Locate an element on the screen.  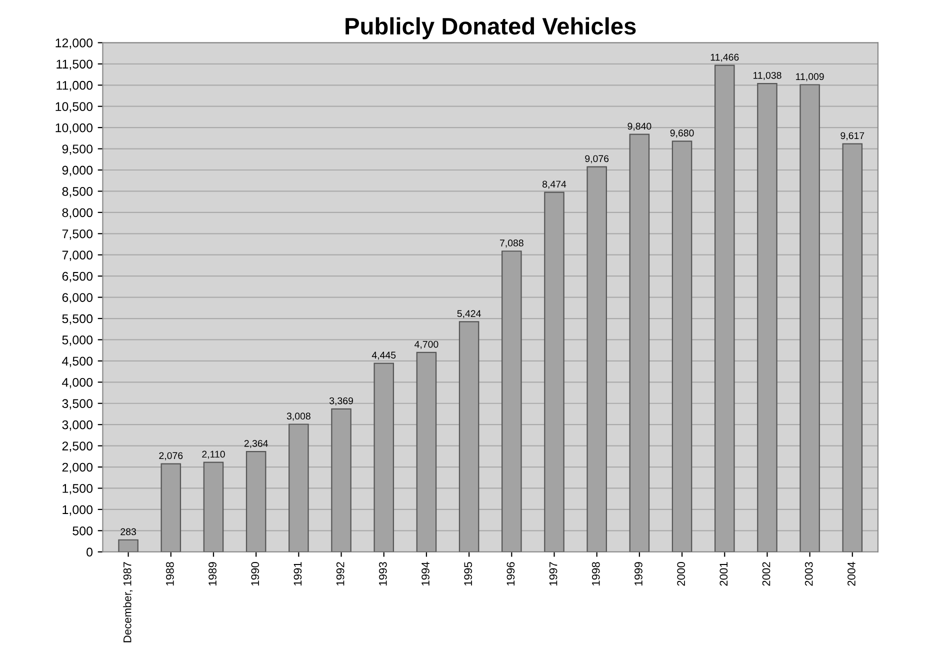
y-tick-label: 500 is located at coordinates (82, 531).